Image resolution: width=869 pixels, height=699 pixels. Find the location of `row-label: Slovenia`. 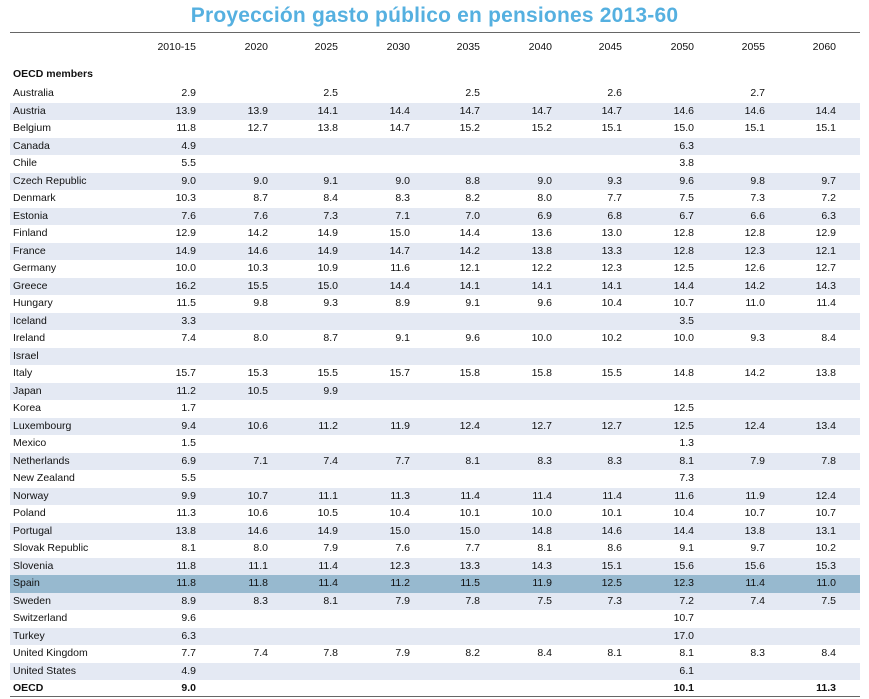

row-label: Slovenia is located at coordinates (33, 565).